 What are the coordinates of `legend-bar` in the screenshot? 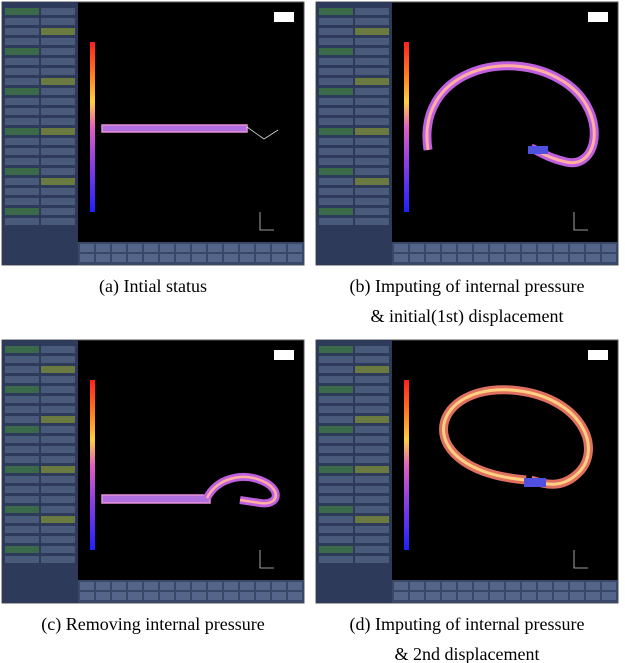 It's located at (406, 127).